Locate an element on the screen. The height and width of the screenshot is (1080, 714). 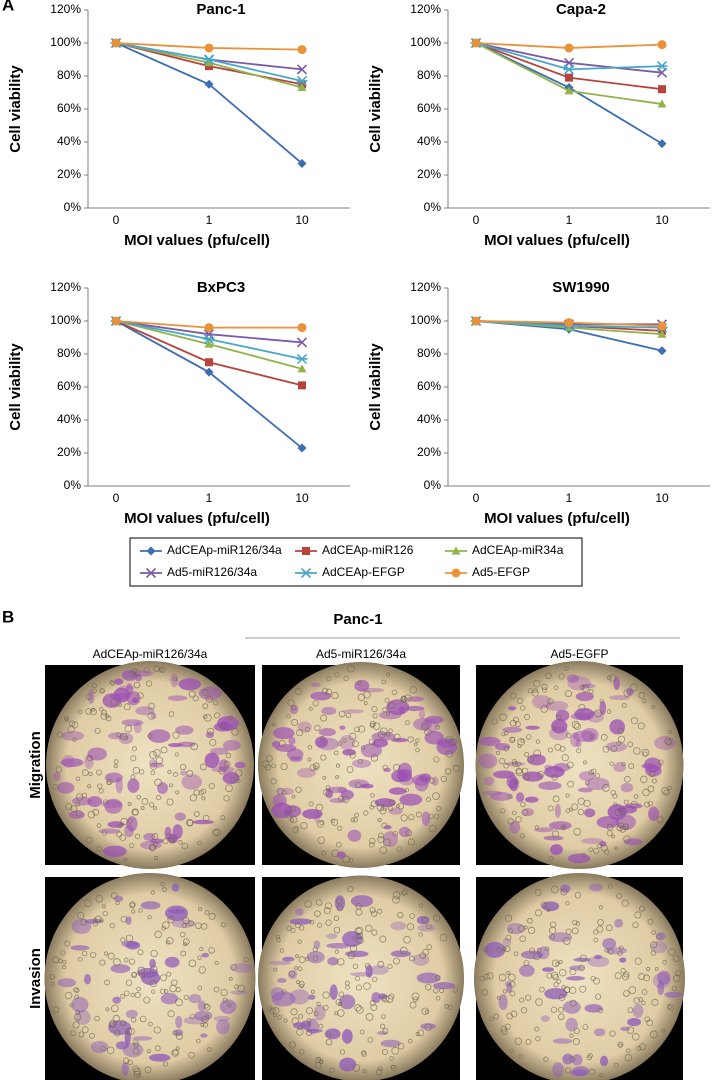
x-tick-label: 0 is located at coordinates (476, 498).